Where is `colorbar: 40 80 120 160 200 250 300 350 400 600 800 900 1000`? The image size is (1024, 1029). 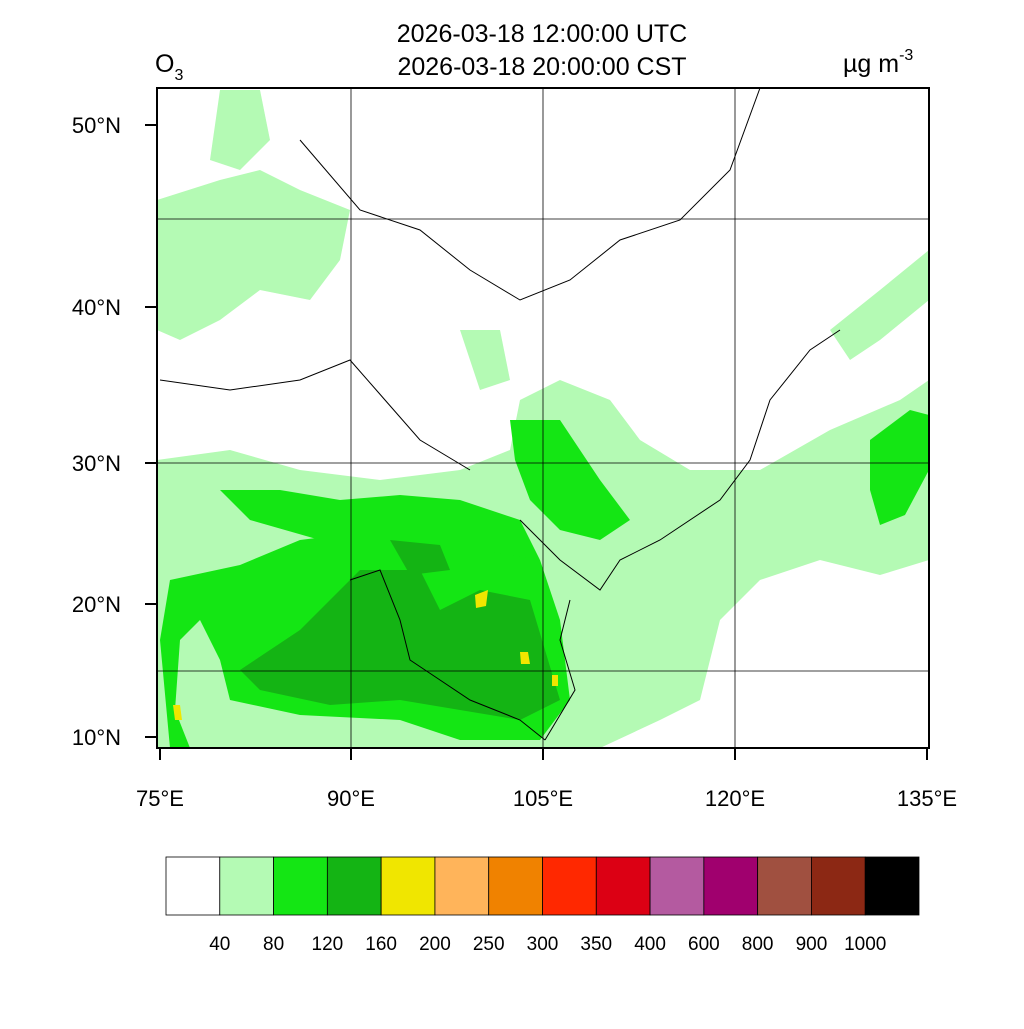
colorbar: 40 80 120 160 200 250 300 350 400 600 800 900 1000 is located at coordinates (542, 905).